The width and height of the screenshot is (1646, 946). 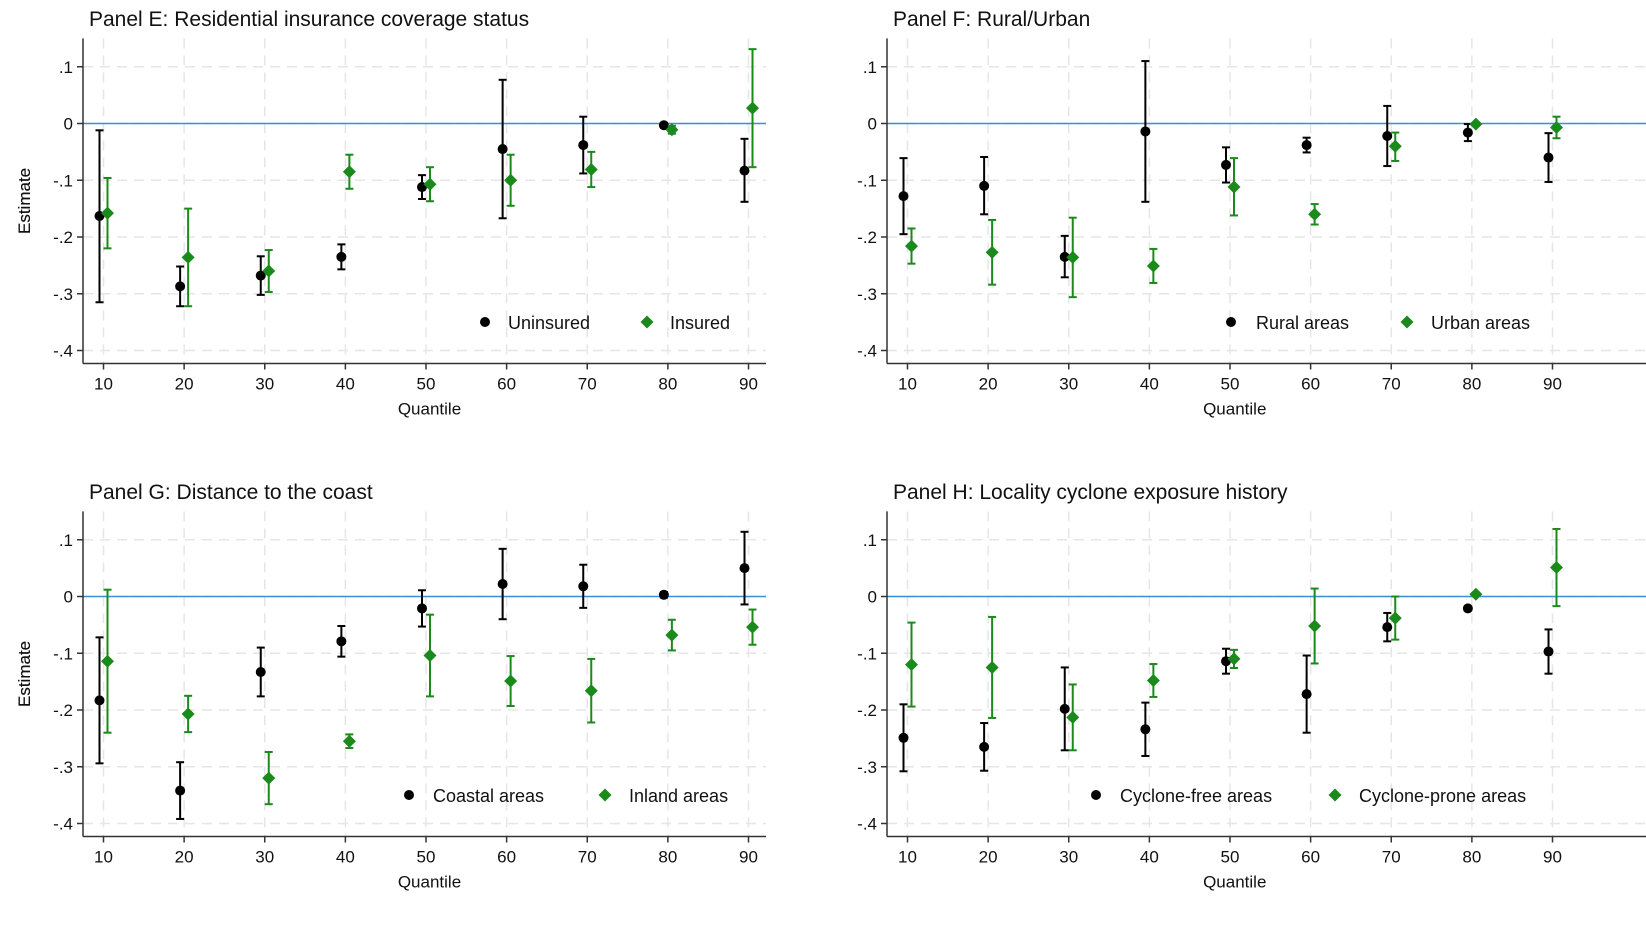 I want to click on x-tick-label: 80, so click(x=667, y=384).